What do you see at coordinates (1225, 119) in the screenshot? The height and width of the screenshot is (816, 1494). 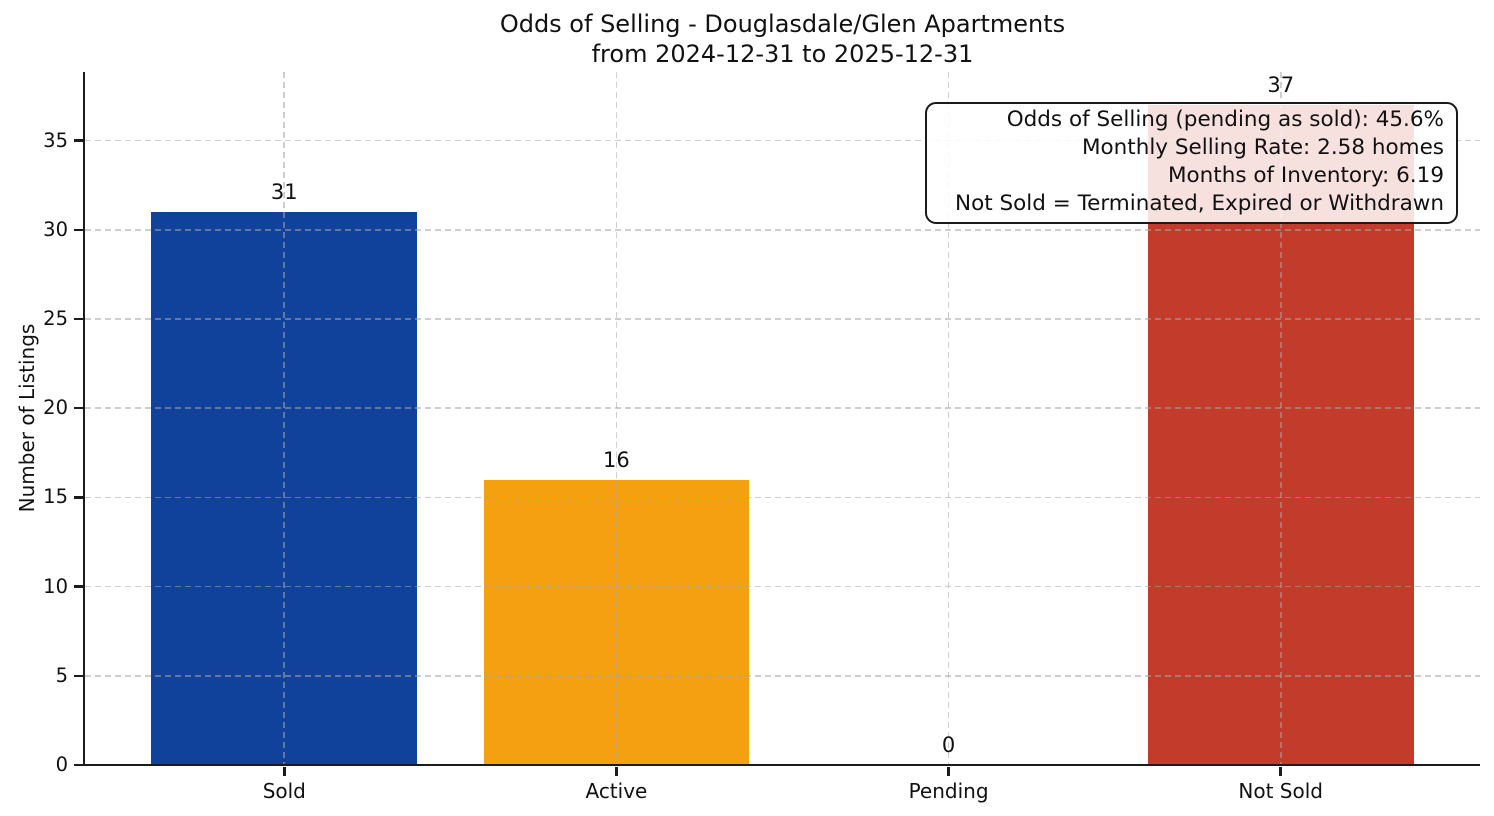 I see `annotation-odds-of-selling: Odds of Selling (pending as sold): 45.6%` at bounding box center [1225, 119].